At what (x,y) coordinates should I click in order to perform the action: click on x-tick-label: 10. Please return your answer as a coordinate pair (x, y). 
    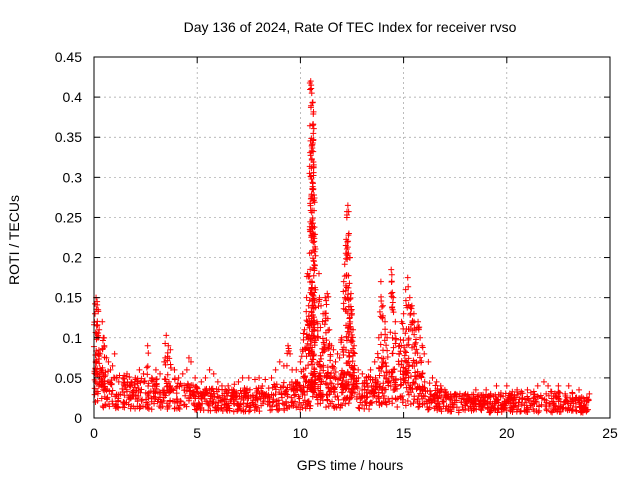
    Looking at the image, I should click on (301, 433).